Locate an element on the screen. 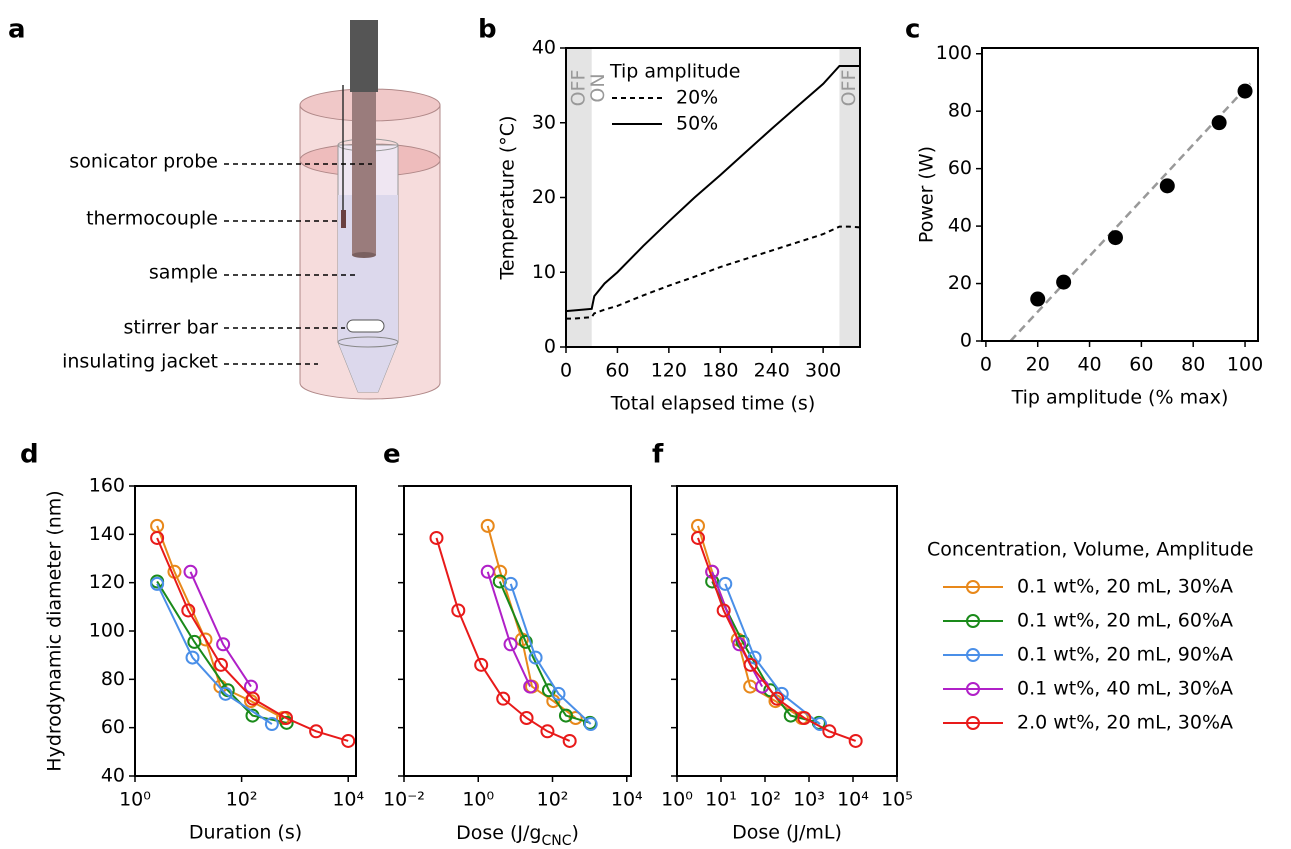 Image resolution: width=1291 pixels, height=849 pixels. x-tick-label: 80 is located at coordinates (1193, 365).